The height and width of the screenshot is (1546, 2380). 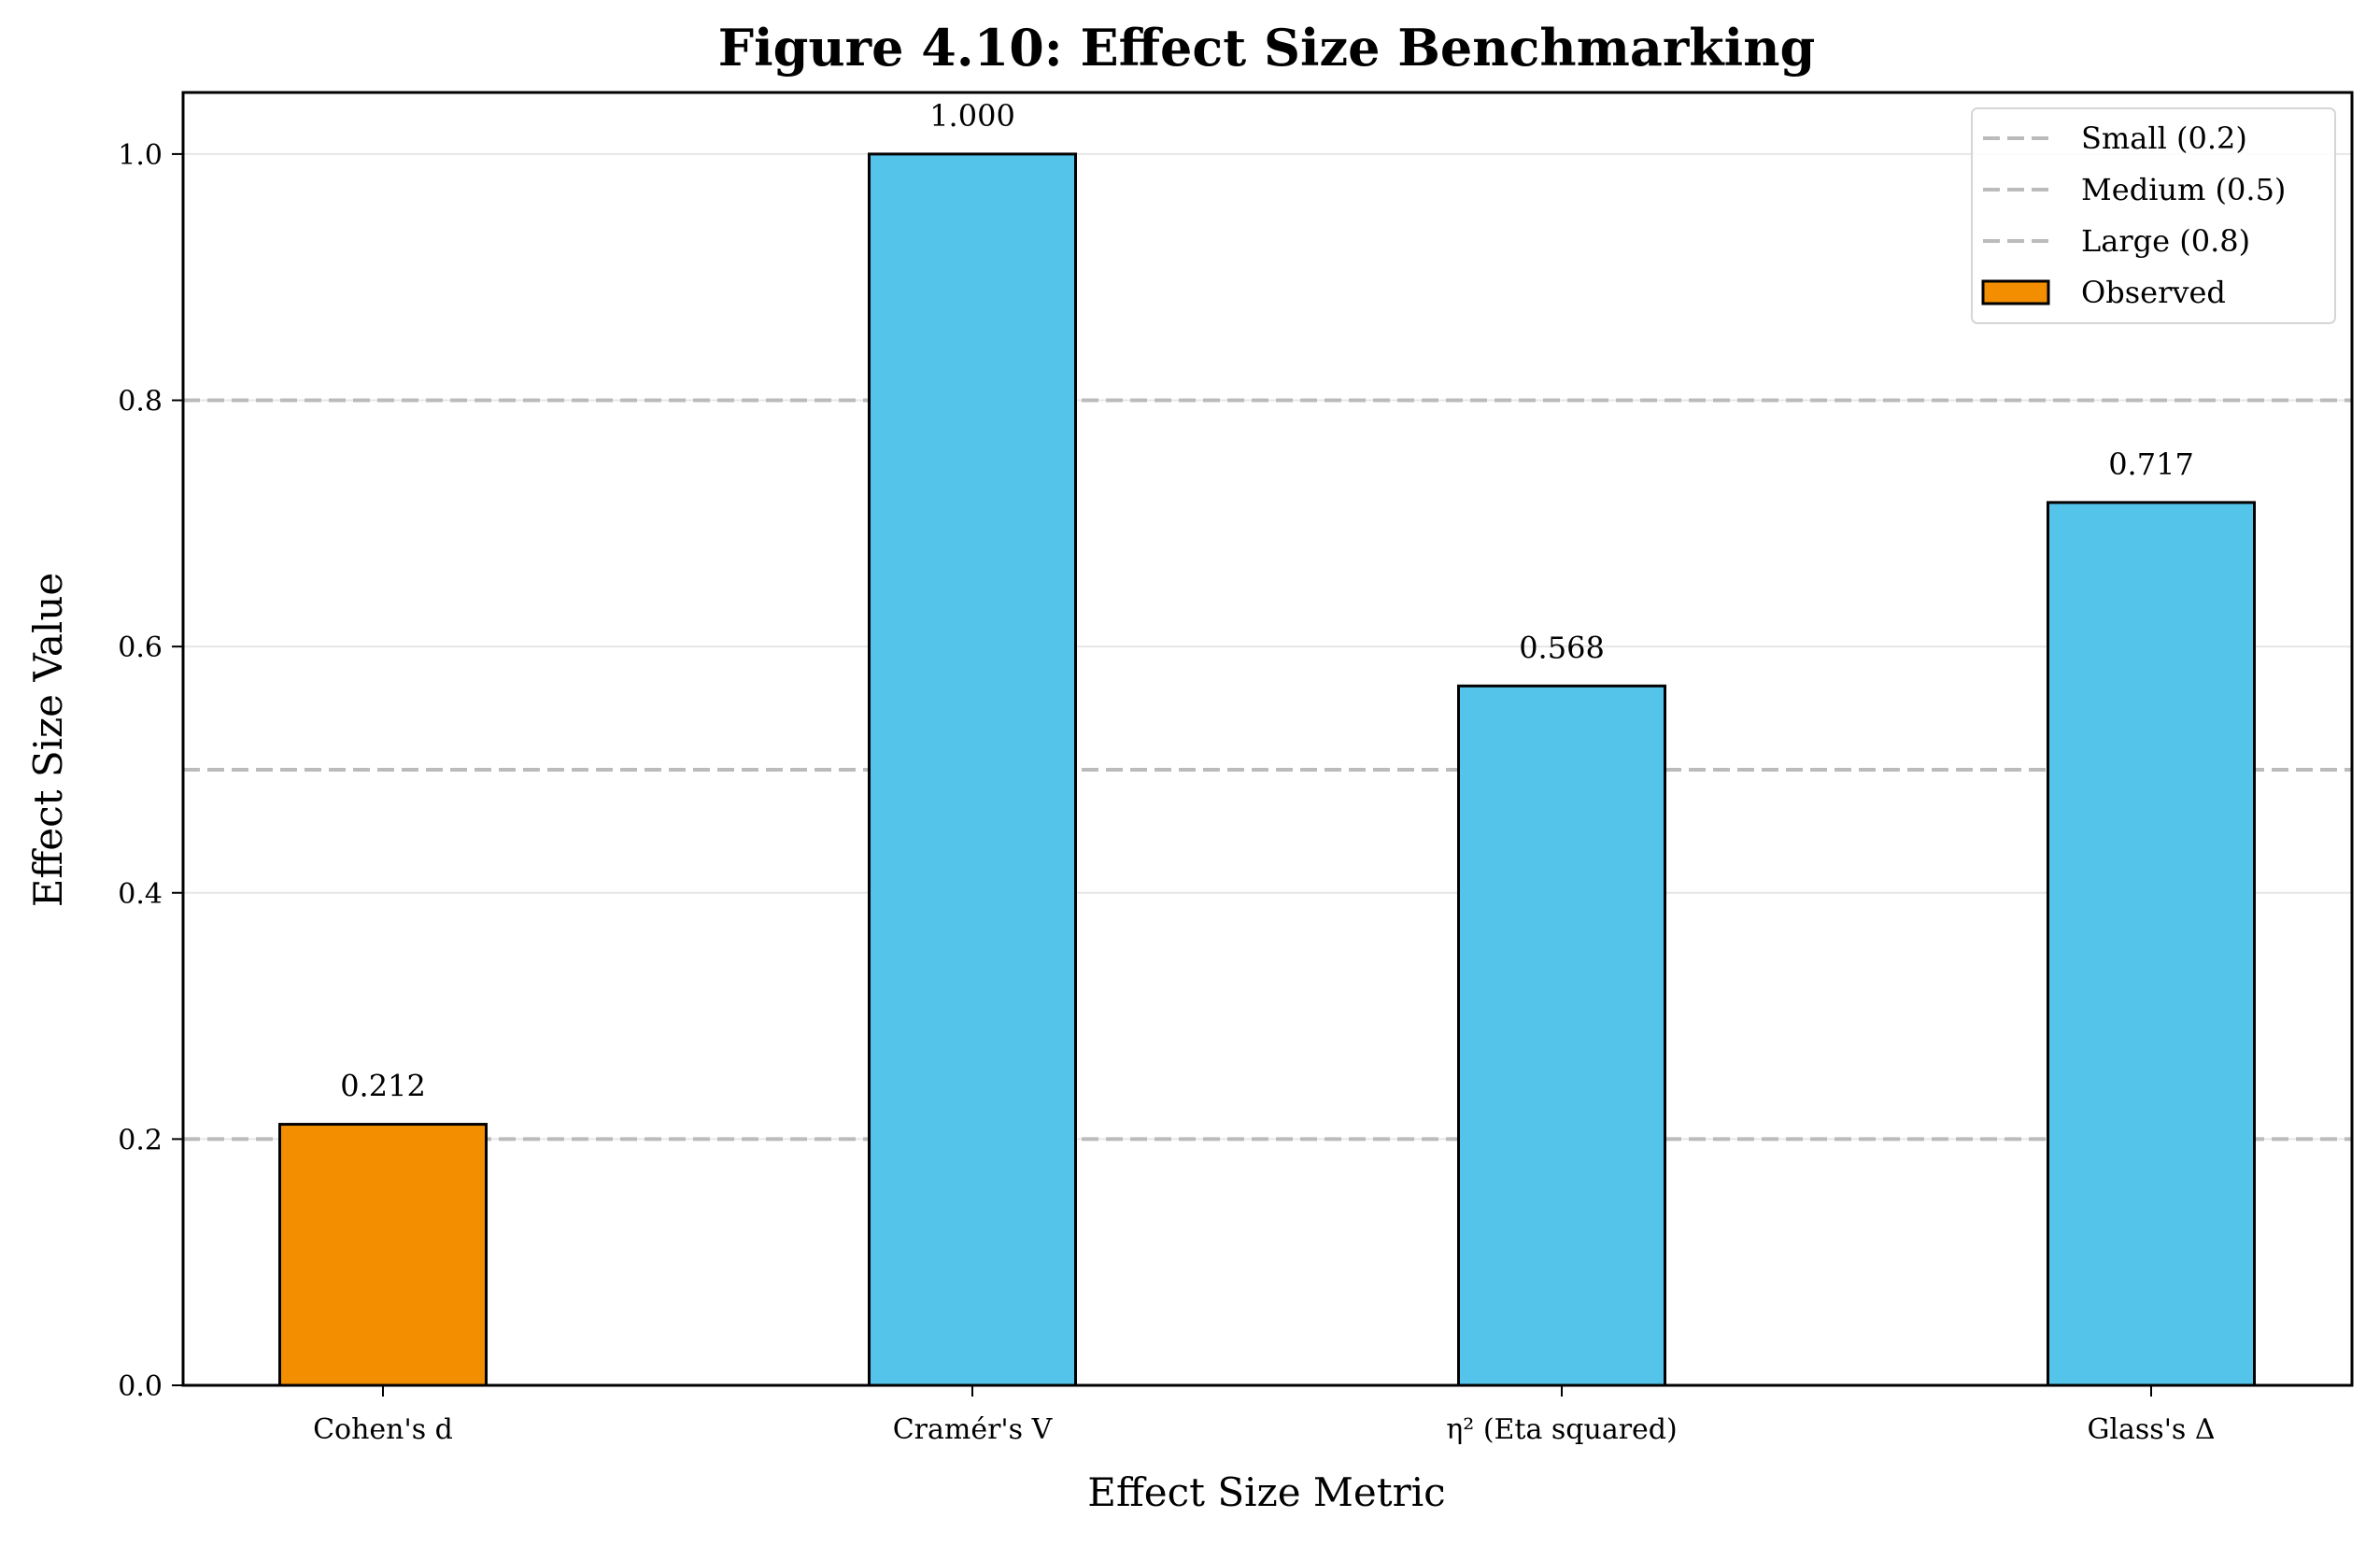 I want to click on y-tick-label: 0.2, so click(x=140, y=1140).